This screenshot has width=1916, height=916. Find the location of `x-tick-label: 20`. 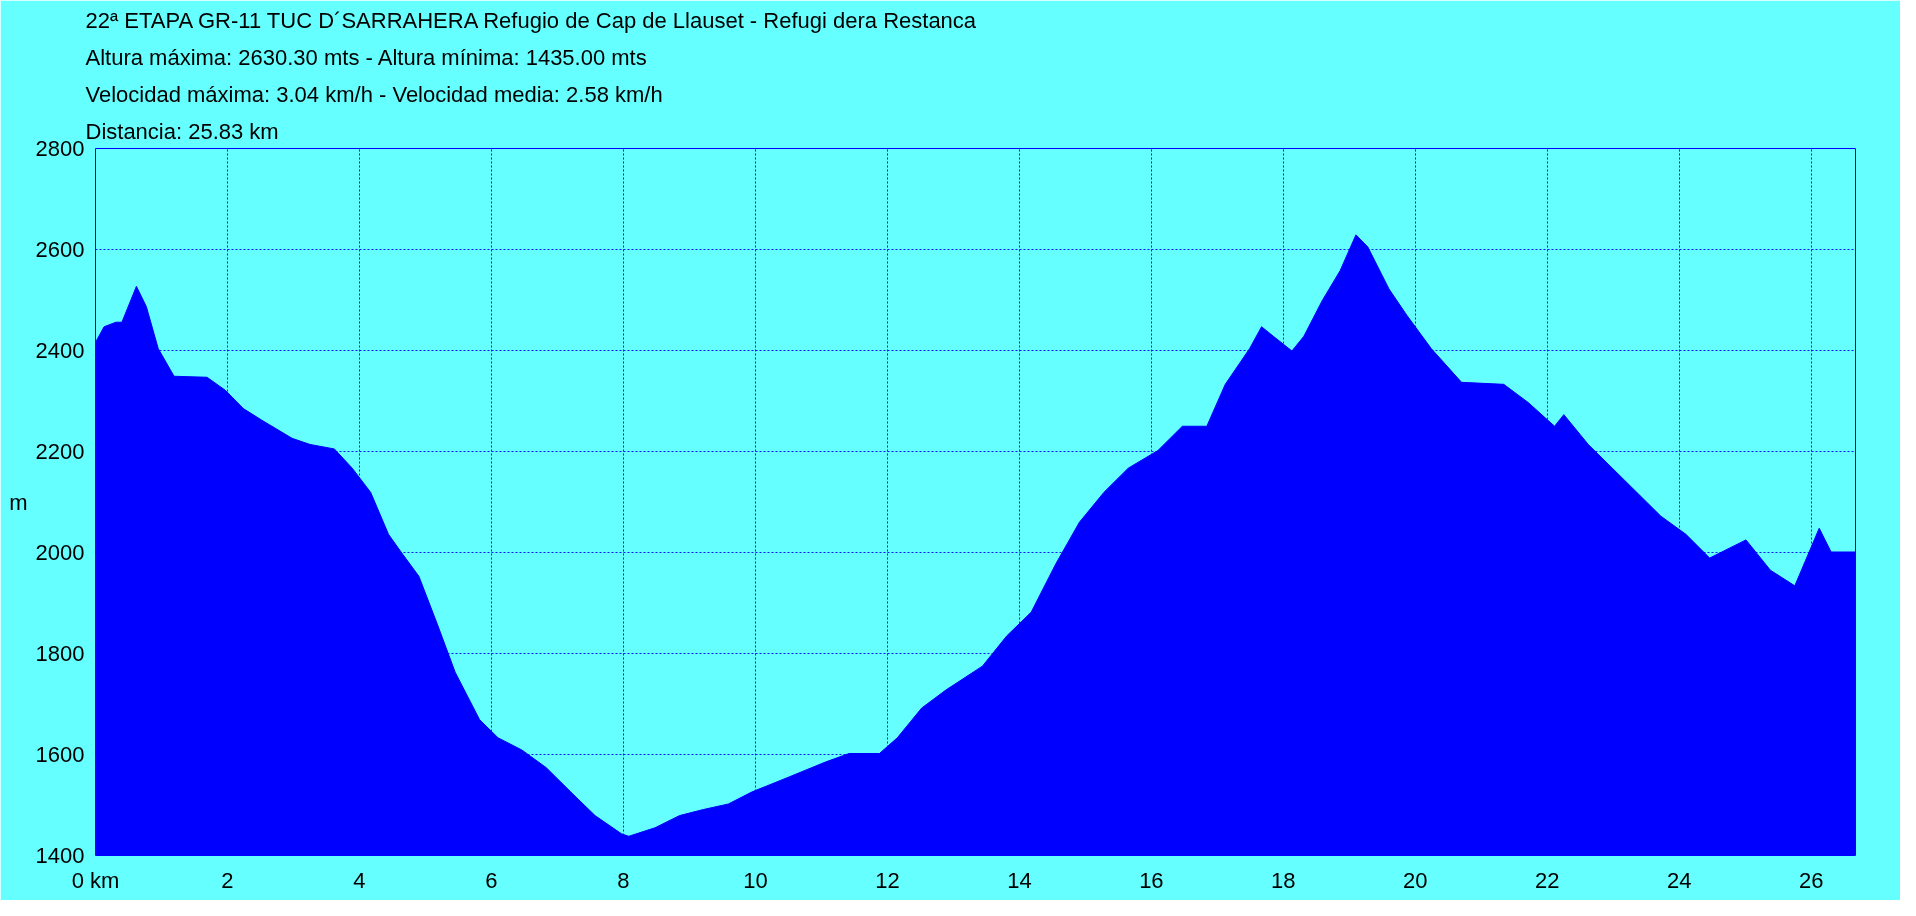

x-tick-label: 20 is located at coordinates (1415, 880).